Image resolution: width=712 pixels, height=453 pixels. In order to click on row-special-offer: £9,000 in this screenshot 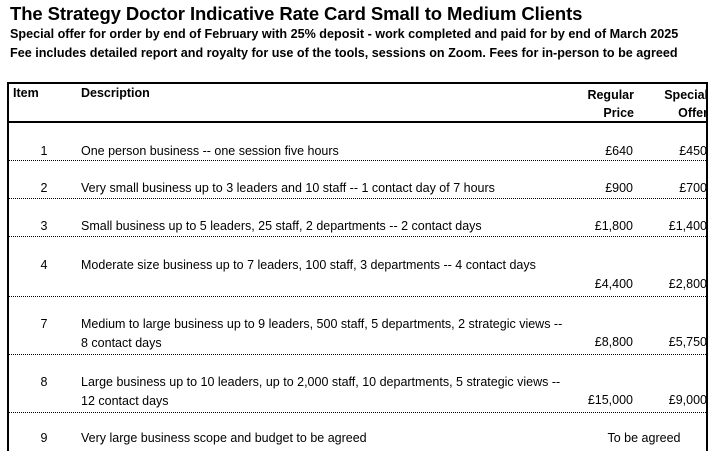, I will do `click(687, 400)`.